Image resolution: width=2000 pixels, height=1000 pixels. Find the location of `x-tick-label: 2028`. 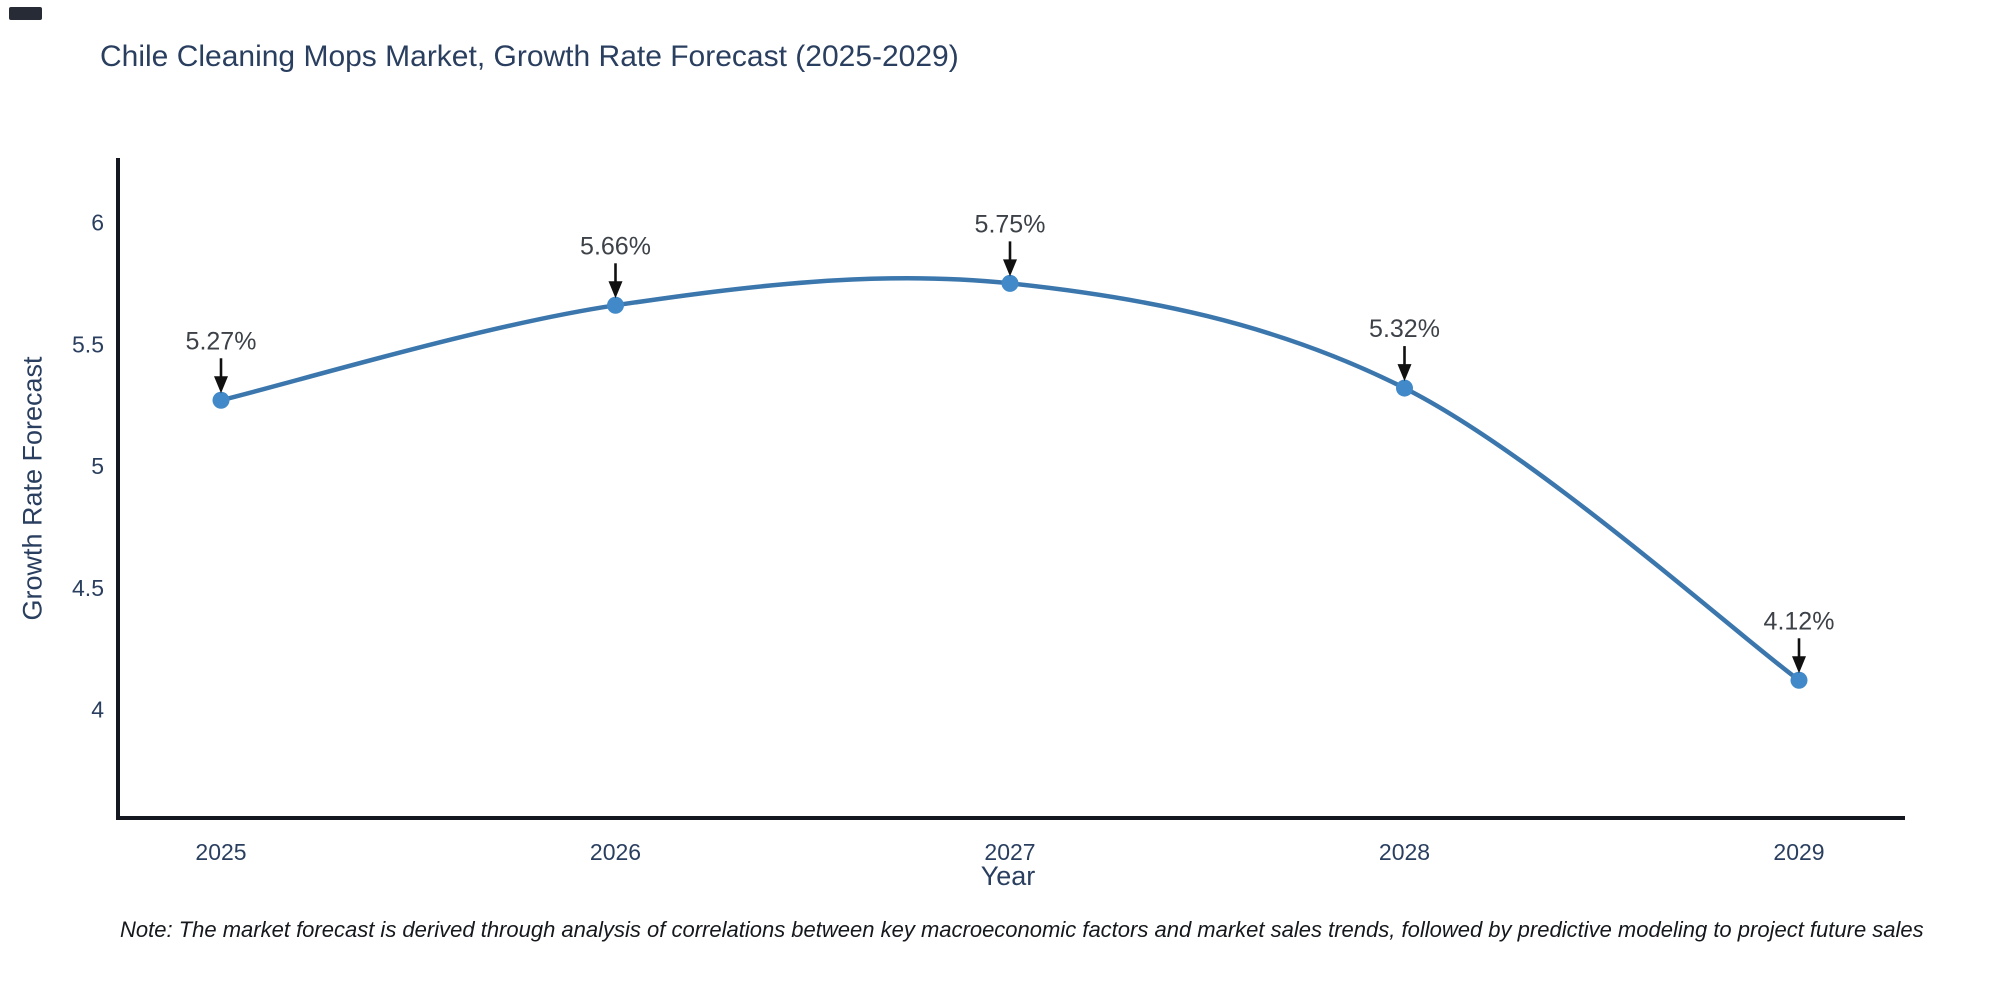

x-tick-label: 2028 is located at coordinates (1404, 852).